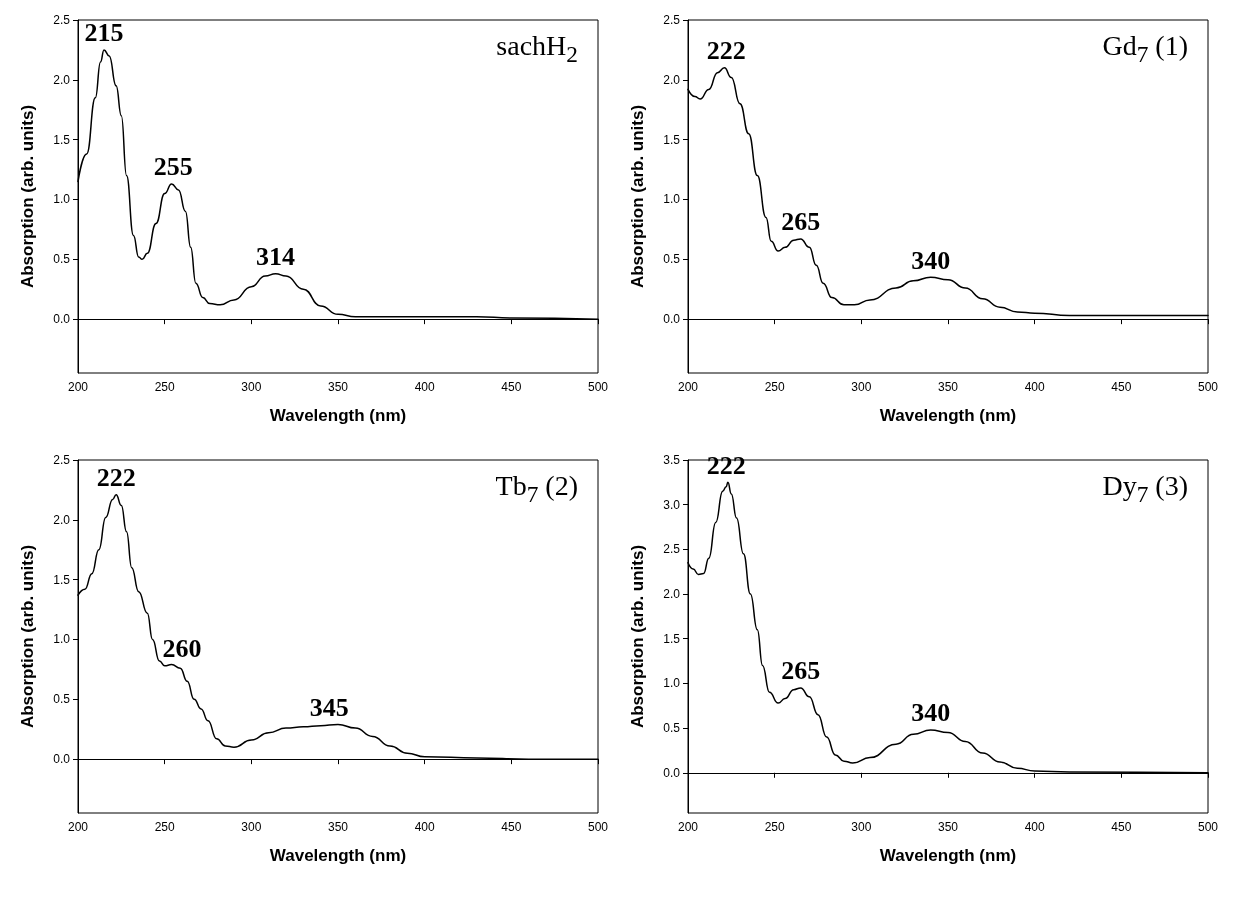  I want to click on annotation: 255, so click(173, 167).